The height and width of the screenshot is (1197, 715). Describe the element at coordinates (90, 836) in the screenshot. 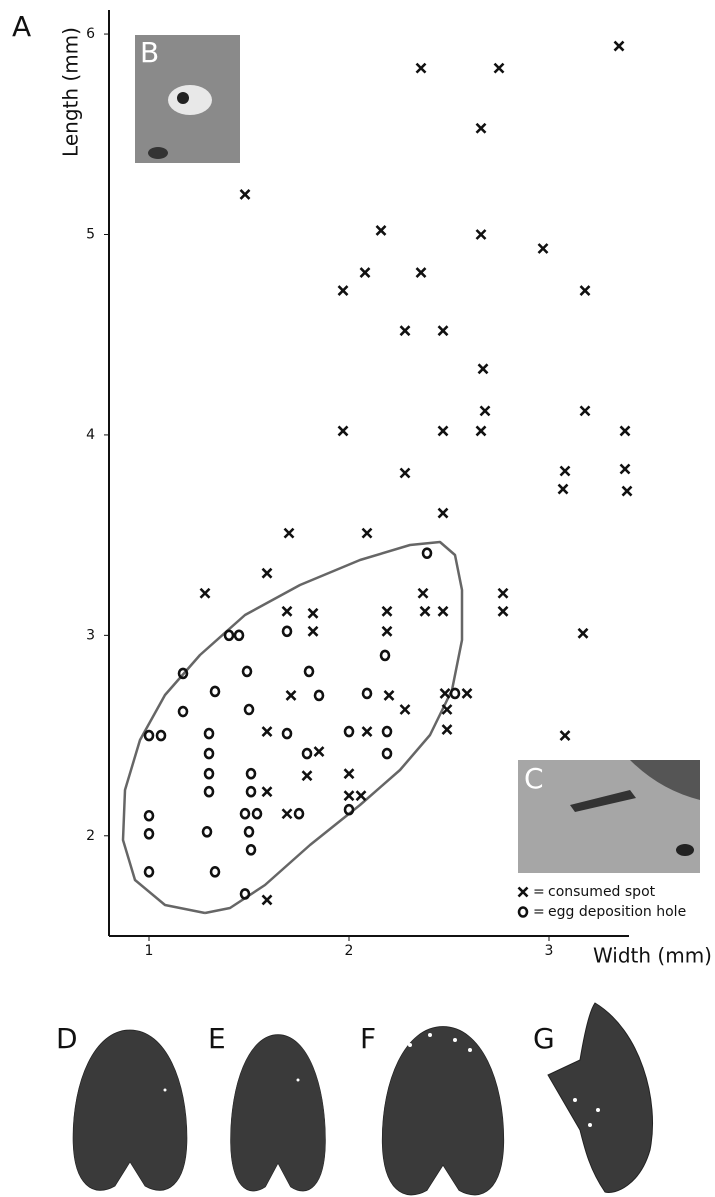

I see `y-tick-label: 2` at that location.